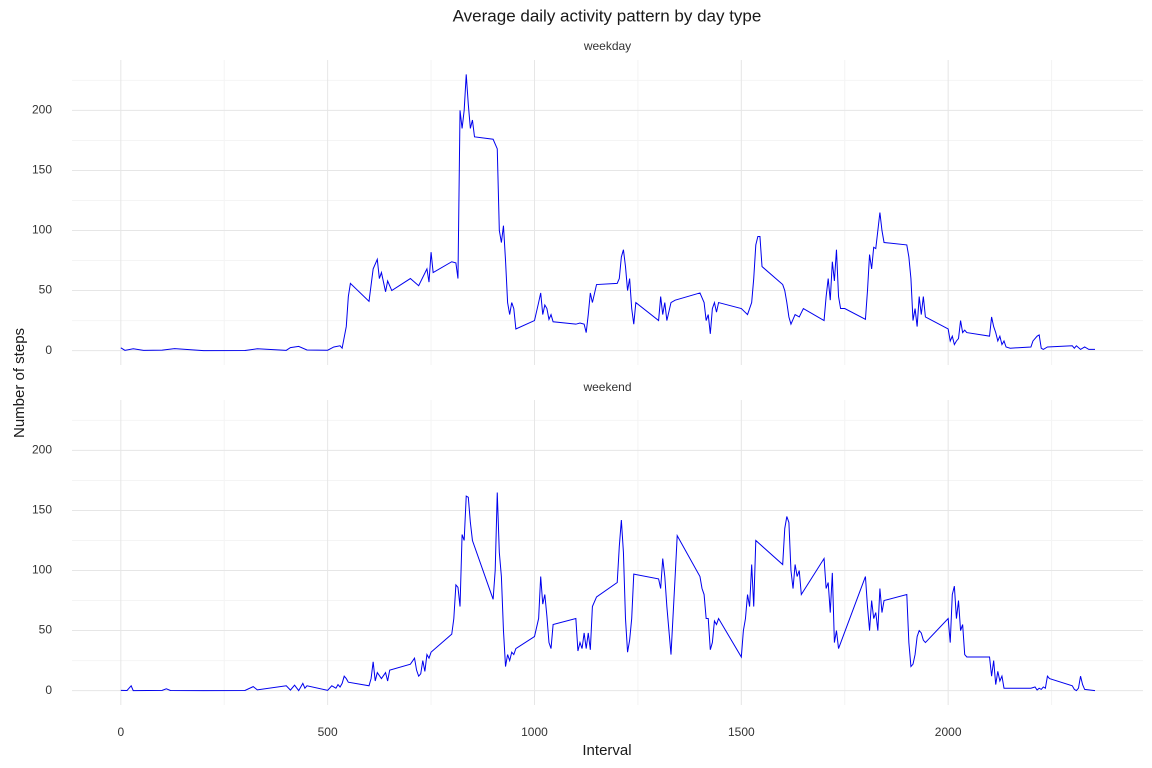 This screenshot has height=768, width=1152. What do you see at coordinates (741, 732) in the screenshot?
I see `x-tick-label: 1500` at bounding box center [741, 732].